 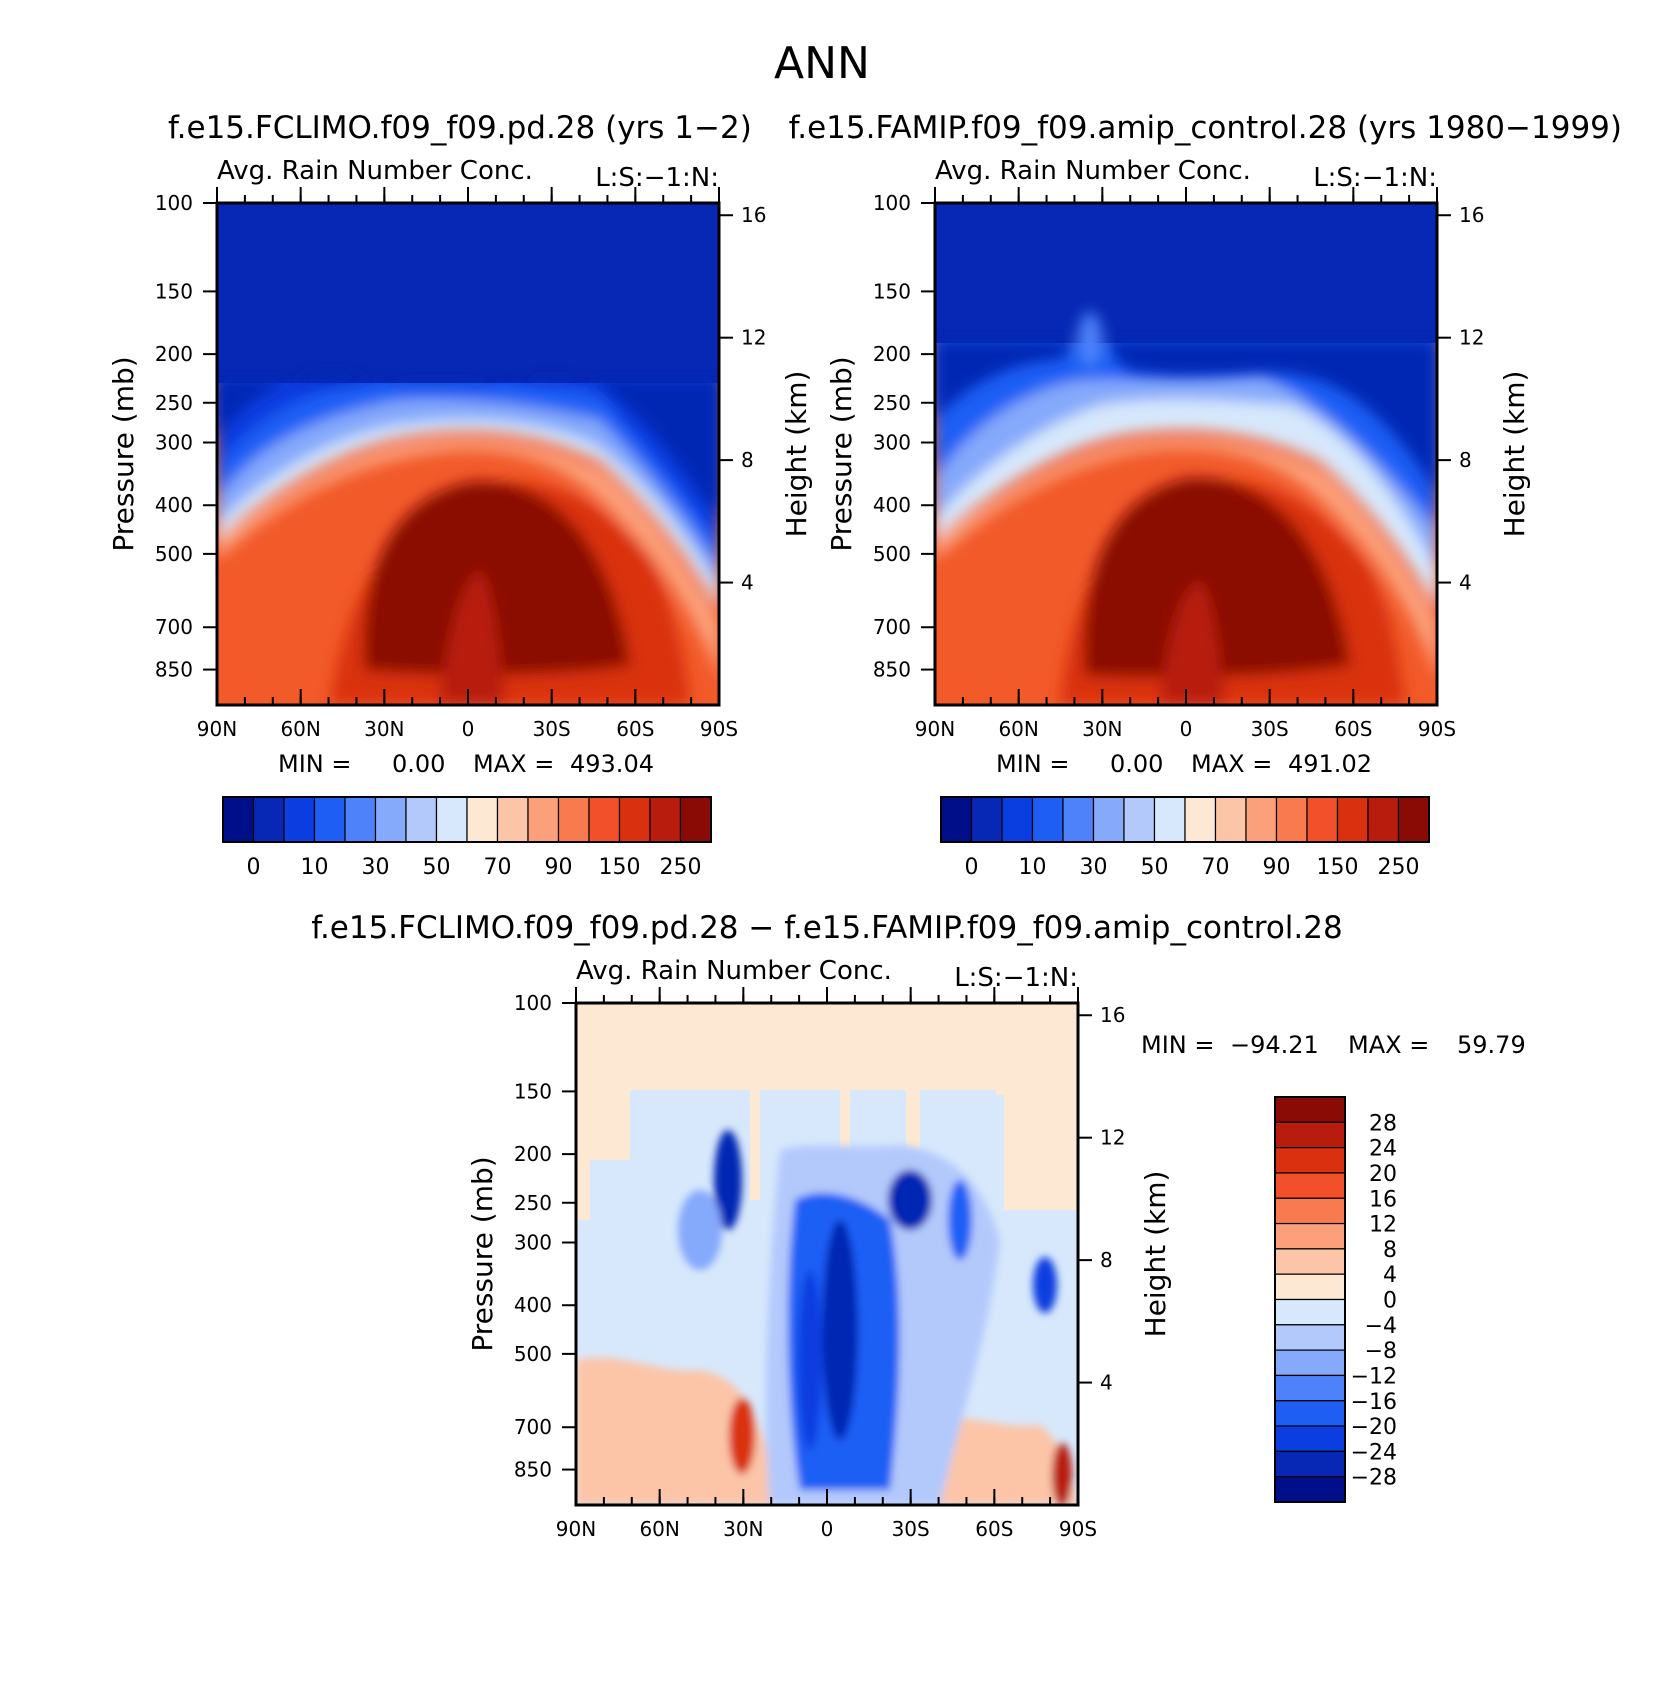 I want to click on panel1-field-core, so click(x=497, y=578).